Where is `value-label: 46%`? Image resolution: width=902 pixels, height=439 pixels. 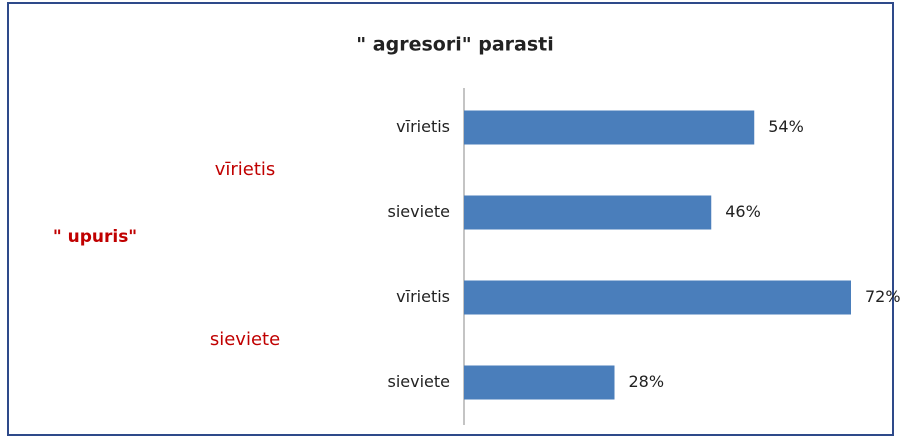
value-label: 46% is located at coordinates (743, 211).